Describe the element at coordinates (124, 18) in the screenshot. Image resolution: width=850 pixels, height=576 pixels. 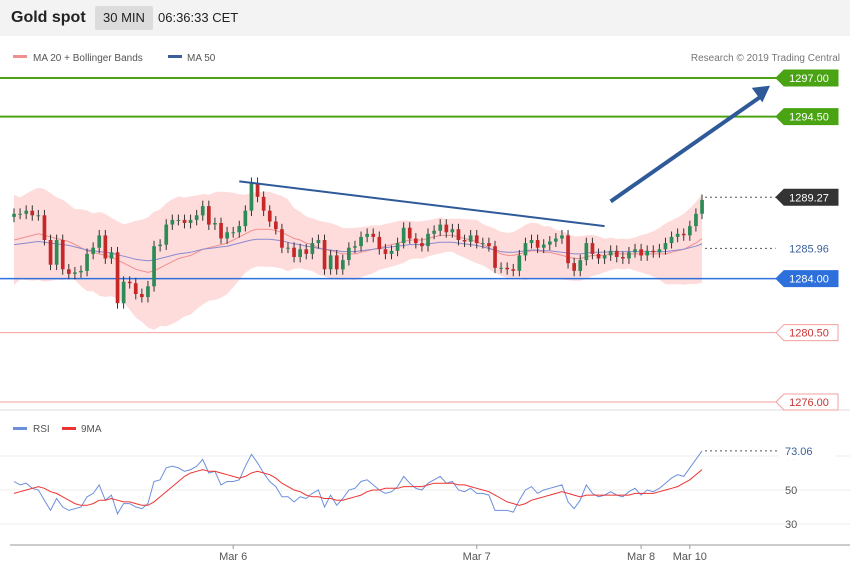
I see `timeframe-button: 30 MIN` at that location.